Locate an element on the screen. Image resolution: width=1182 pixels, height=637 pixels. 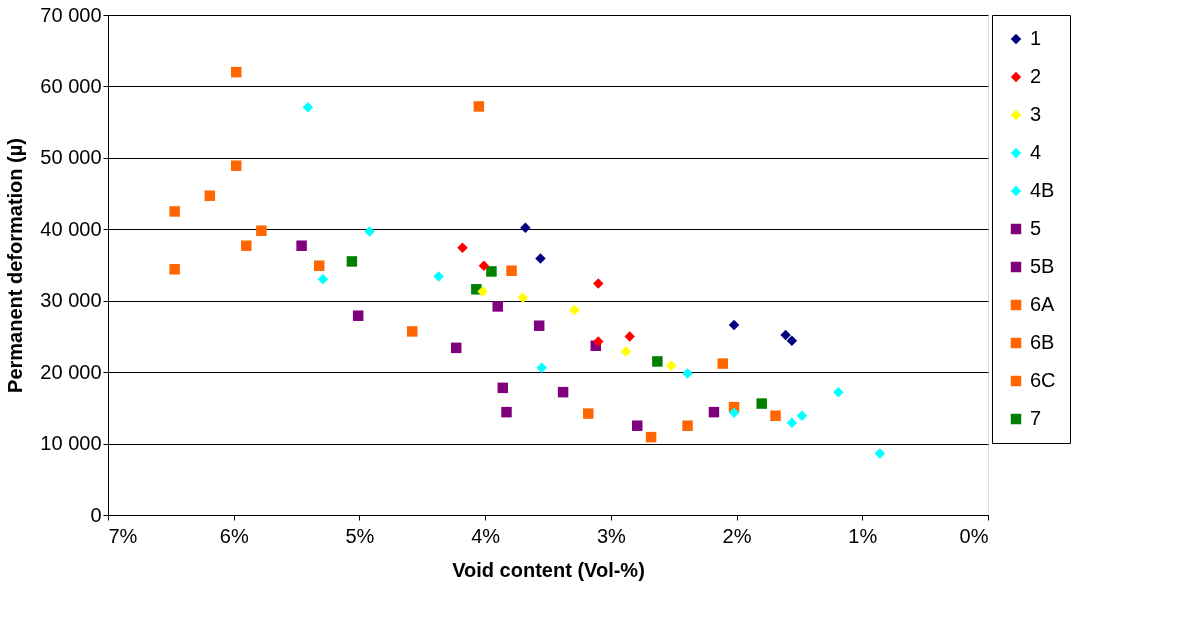
legend-label: 7 is located at coordinates (1036, 418).